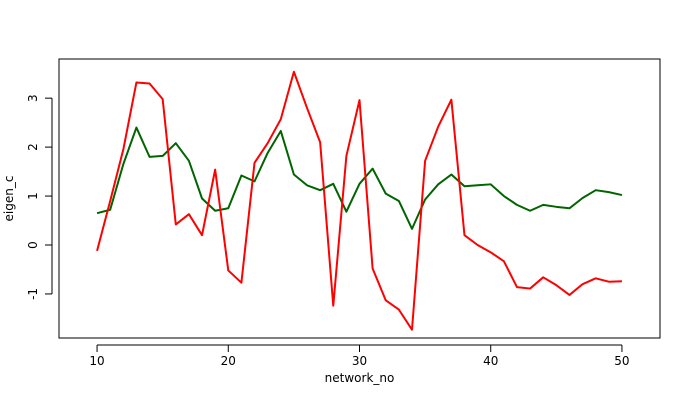 This screenshot has height=400, width=690. Describe the element at coordinates (228, 361) in the screenshot. I see `x-tick-label: 20` at that location.